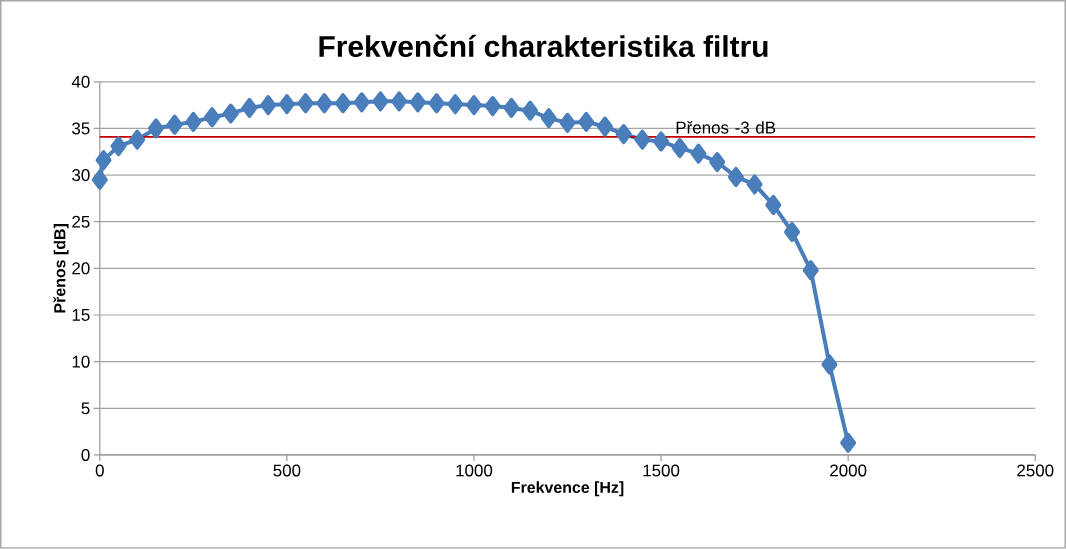  I want to click on x-tick-label: 0, so click(99, 470).